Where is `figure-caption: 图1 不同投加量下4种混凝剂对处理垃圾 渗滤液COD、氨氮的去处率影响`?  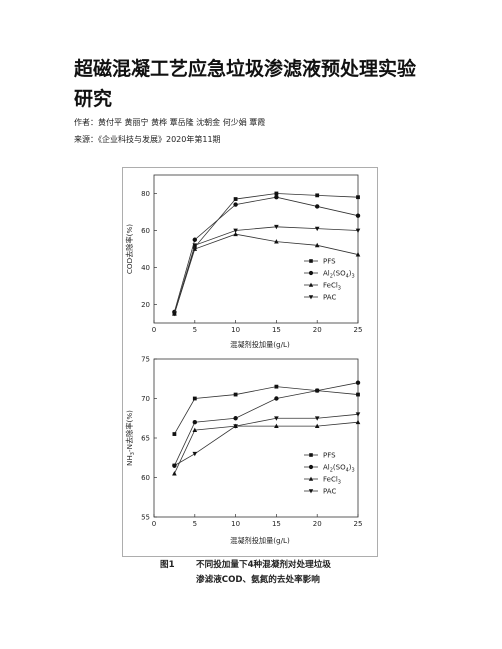 figure-caption: 图1 不同投加量下4种混凝剂对处理垃圾 渗滤液COD、氨氮的去处率影响 is located at coordinates (260, 573).